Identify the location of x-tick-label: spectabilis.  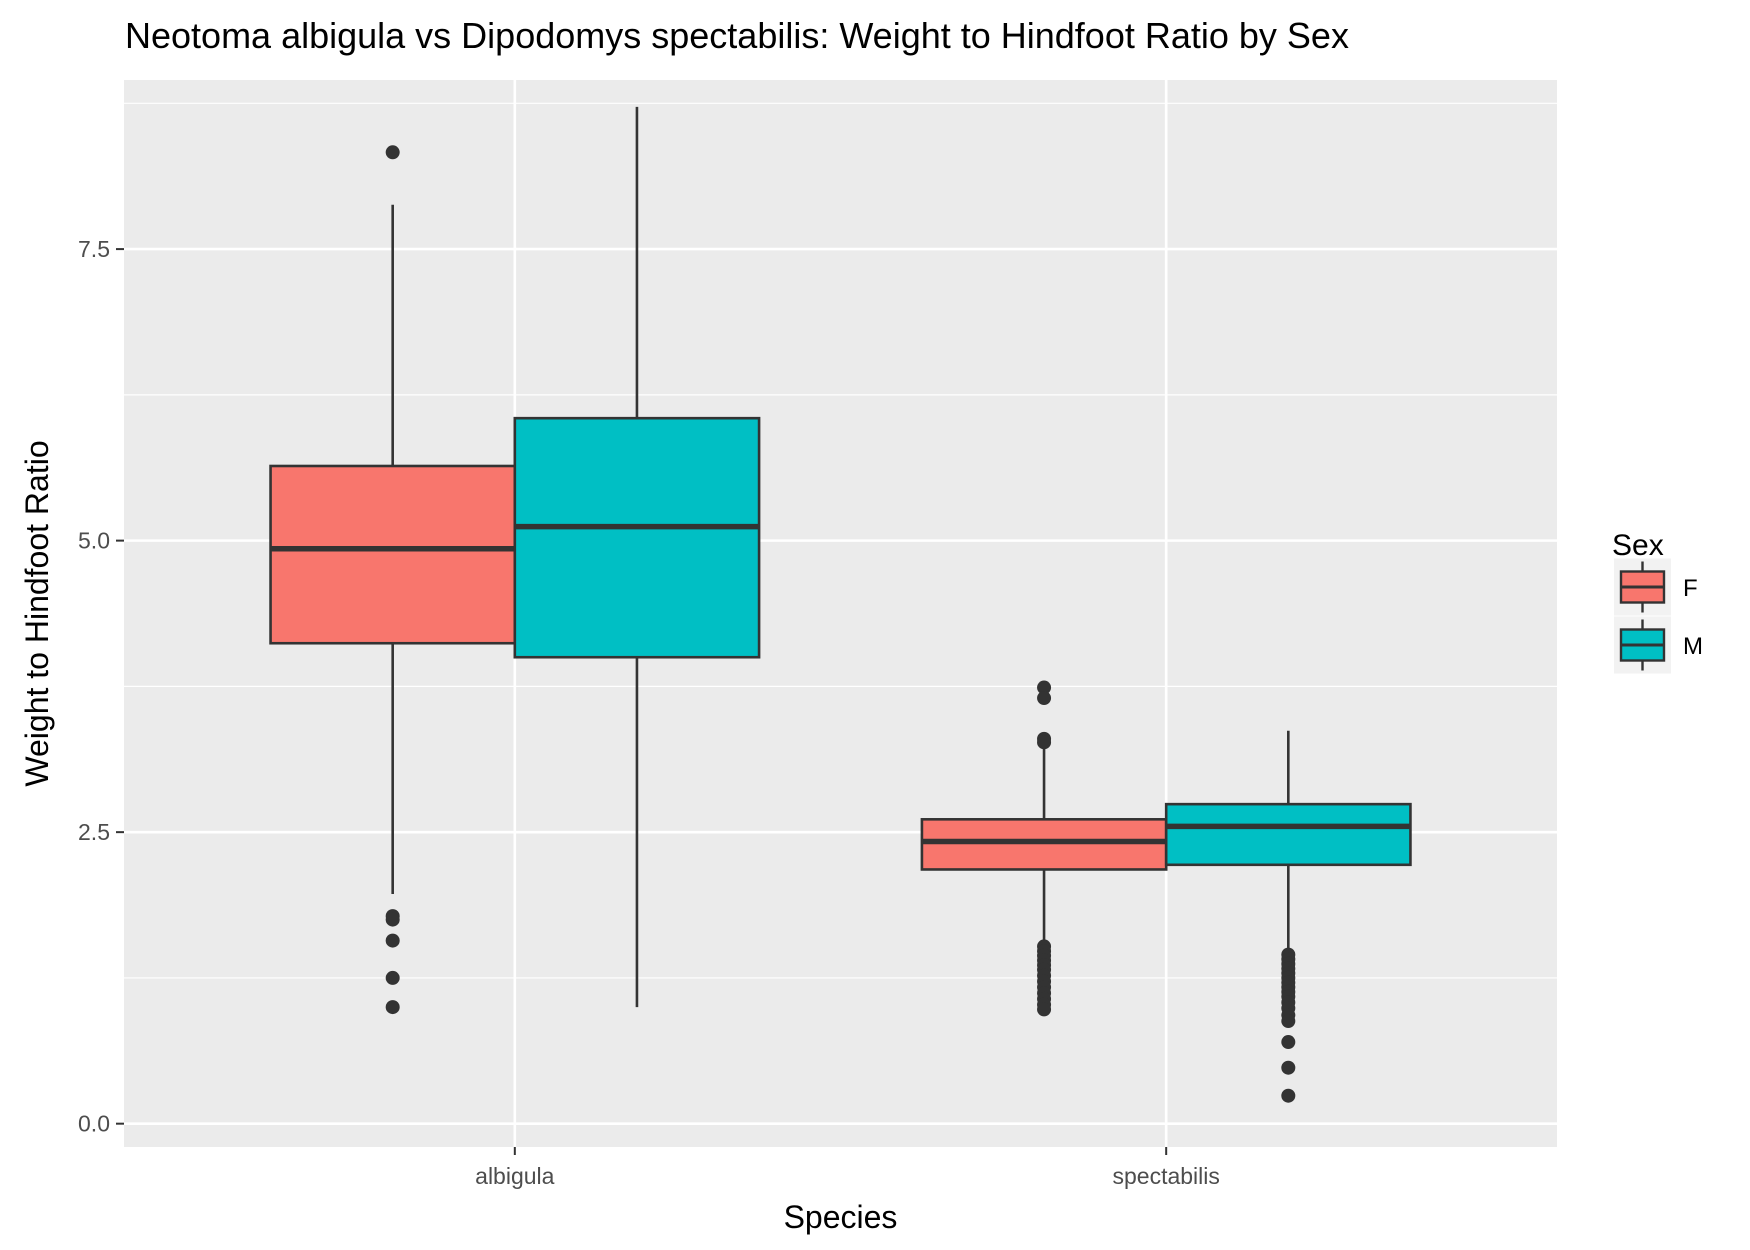
(1165, 1176).